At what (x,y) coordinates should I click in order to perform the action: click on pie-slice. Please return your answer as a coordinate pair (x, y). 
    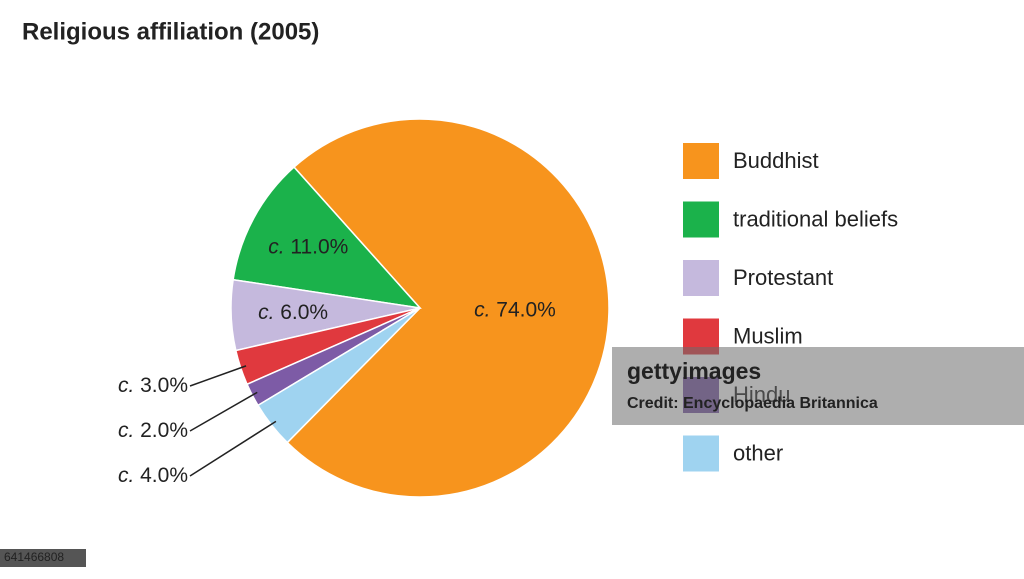
    Looking at the image, I should click on (327, 238).